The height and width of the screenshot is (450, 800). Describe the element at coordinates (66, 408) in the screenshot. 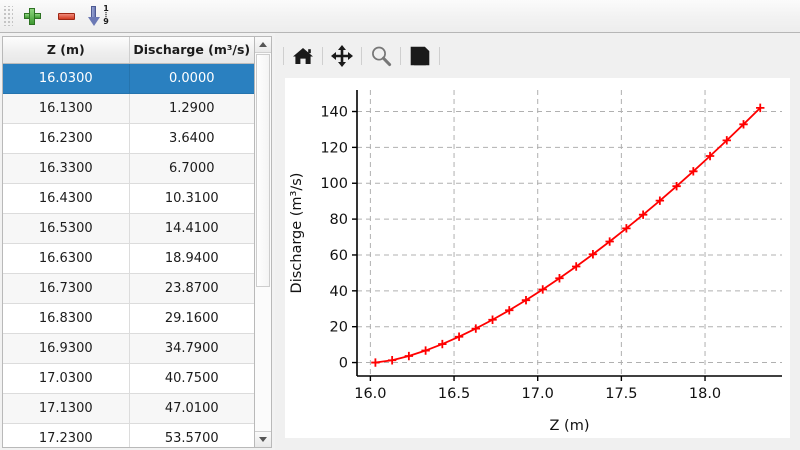

I see `cell-z: 17.1300` at that location.